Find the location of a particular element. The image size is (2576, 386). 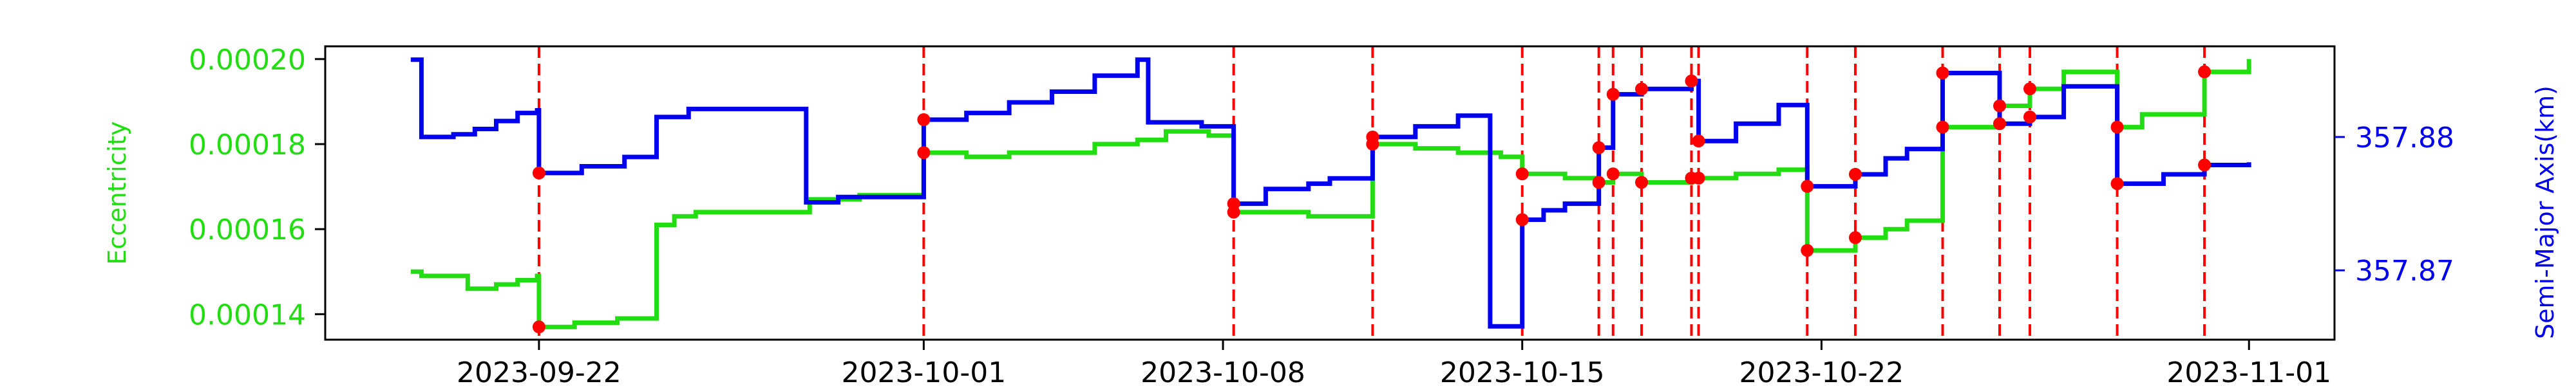

x-tick-label: 2023-09-22 is located at coordinates (539, 371).